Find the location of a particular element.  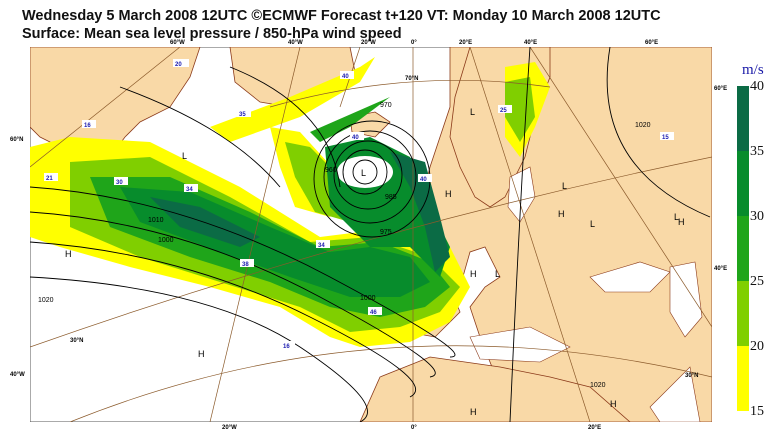

svg-text: 25 is located at coordinates (503, 111).